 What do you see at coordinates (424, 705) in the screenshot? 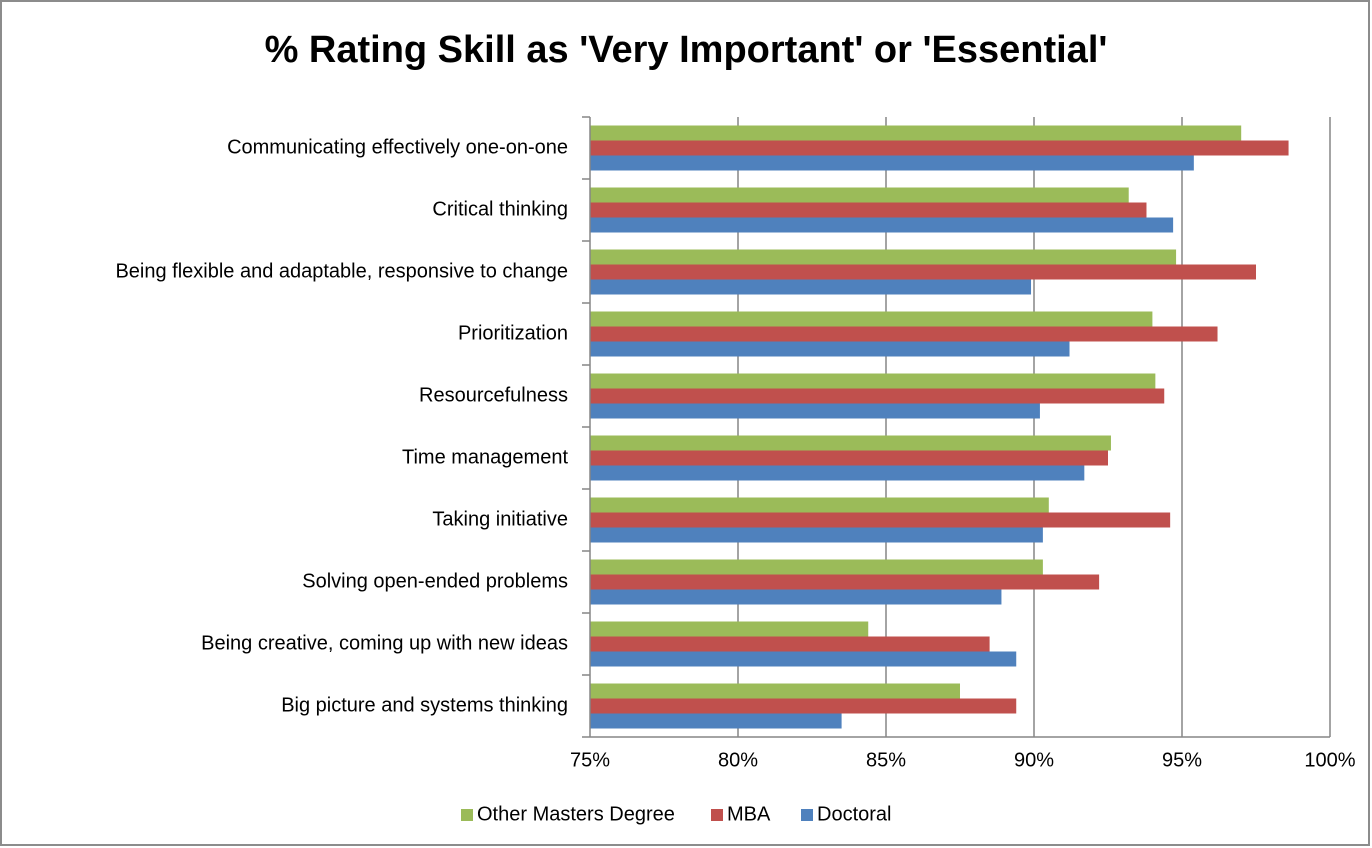
I see `y-tick-label: Big picture and systems thinking` at bounding box center [424, 705].